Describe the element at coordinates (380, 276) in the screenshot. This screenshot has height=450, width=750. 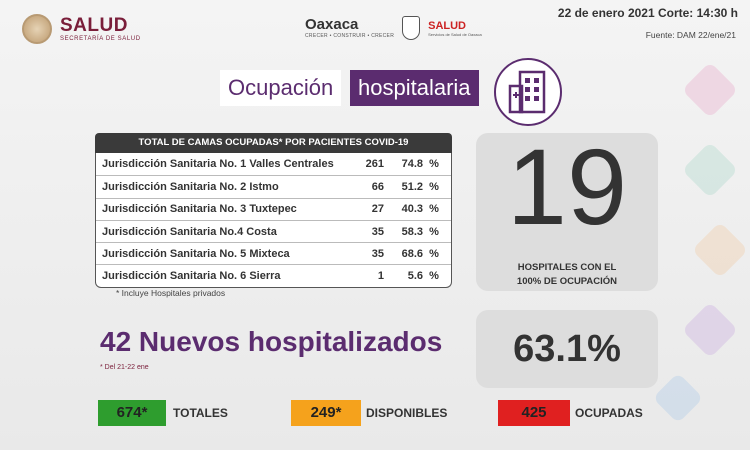
I see `beds-count: 1` at that location.